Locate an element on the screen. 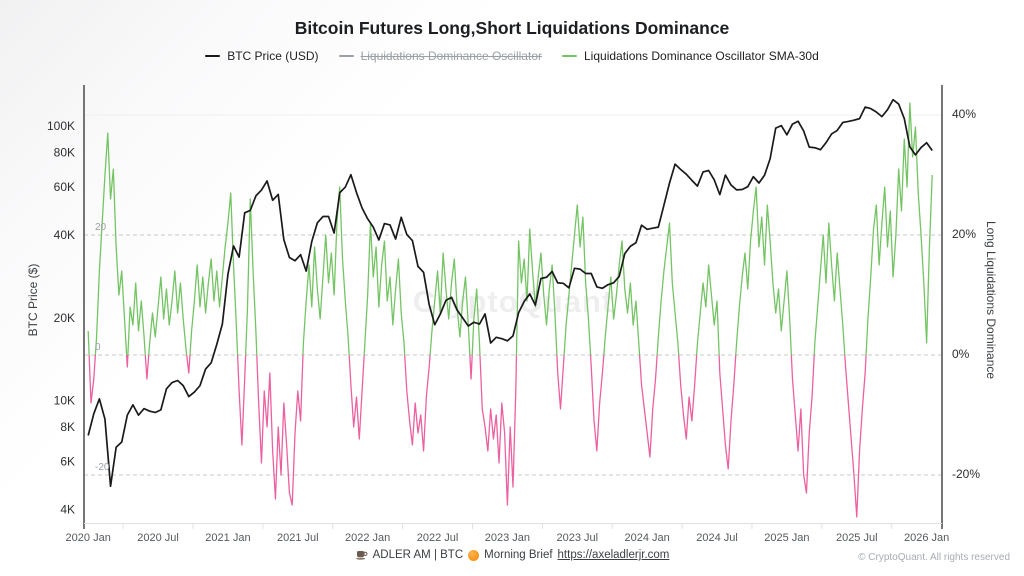 Image resolution: width=1024 pixels, height=576 pixels. svg-text: -20% is located at coordinates (966, 474).